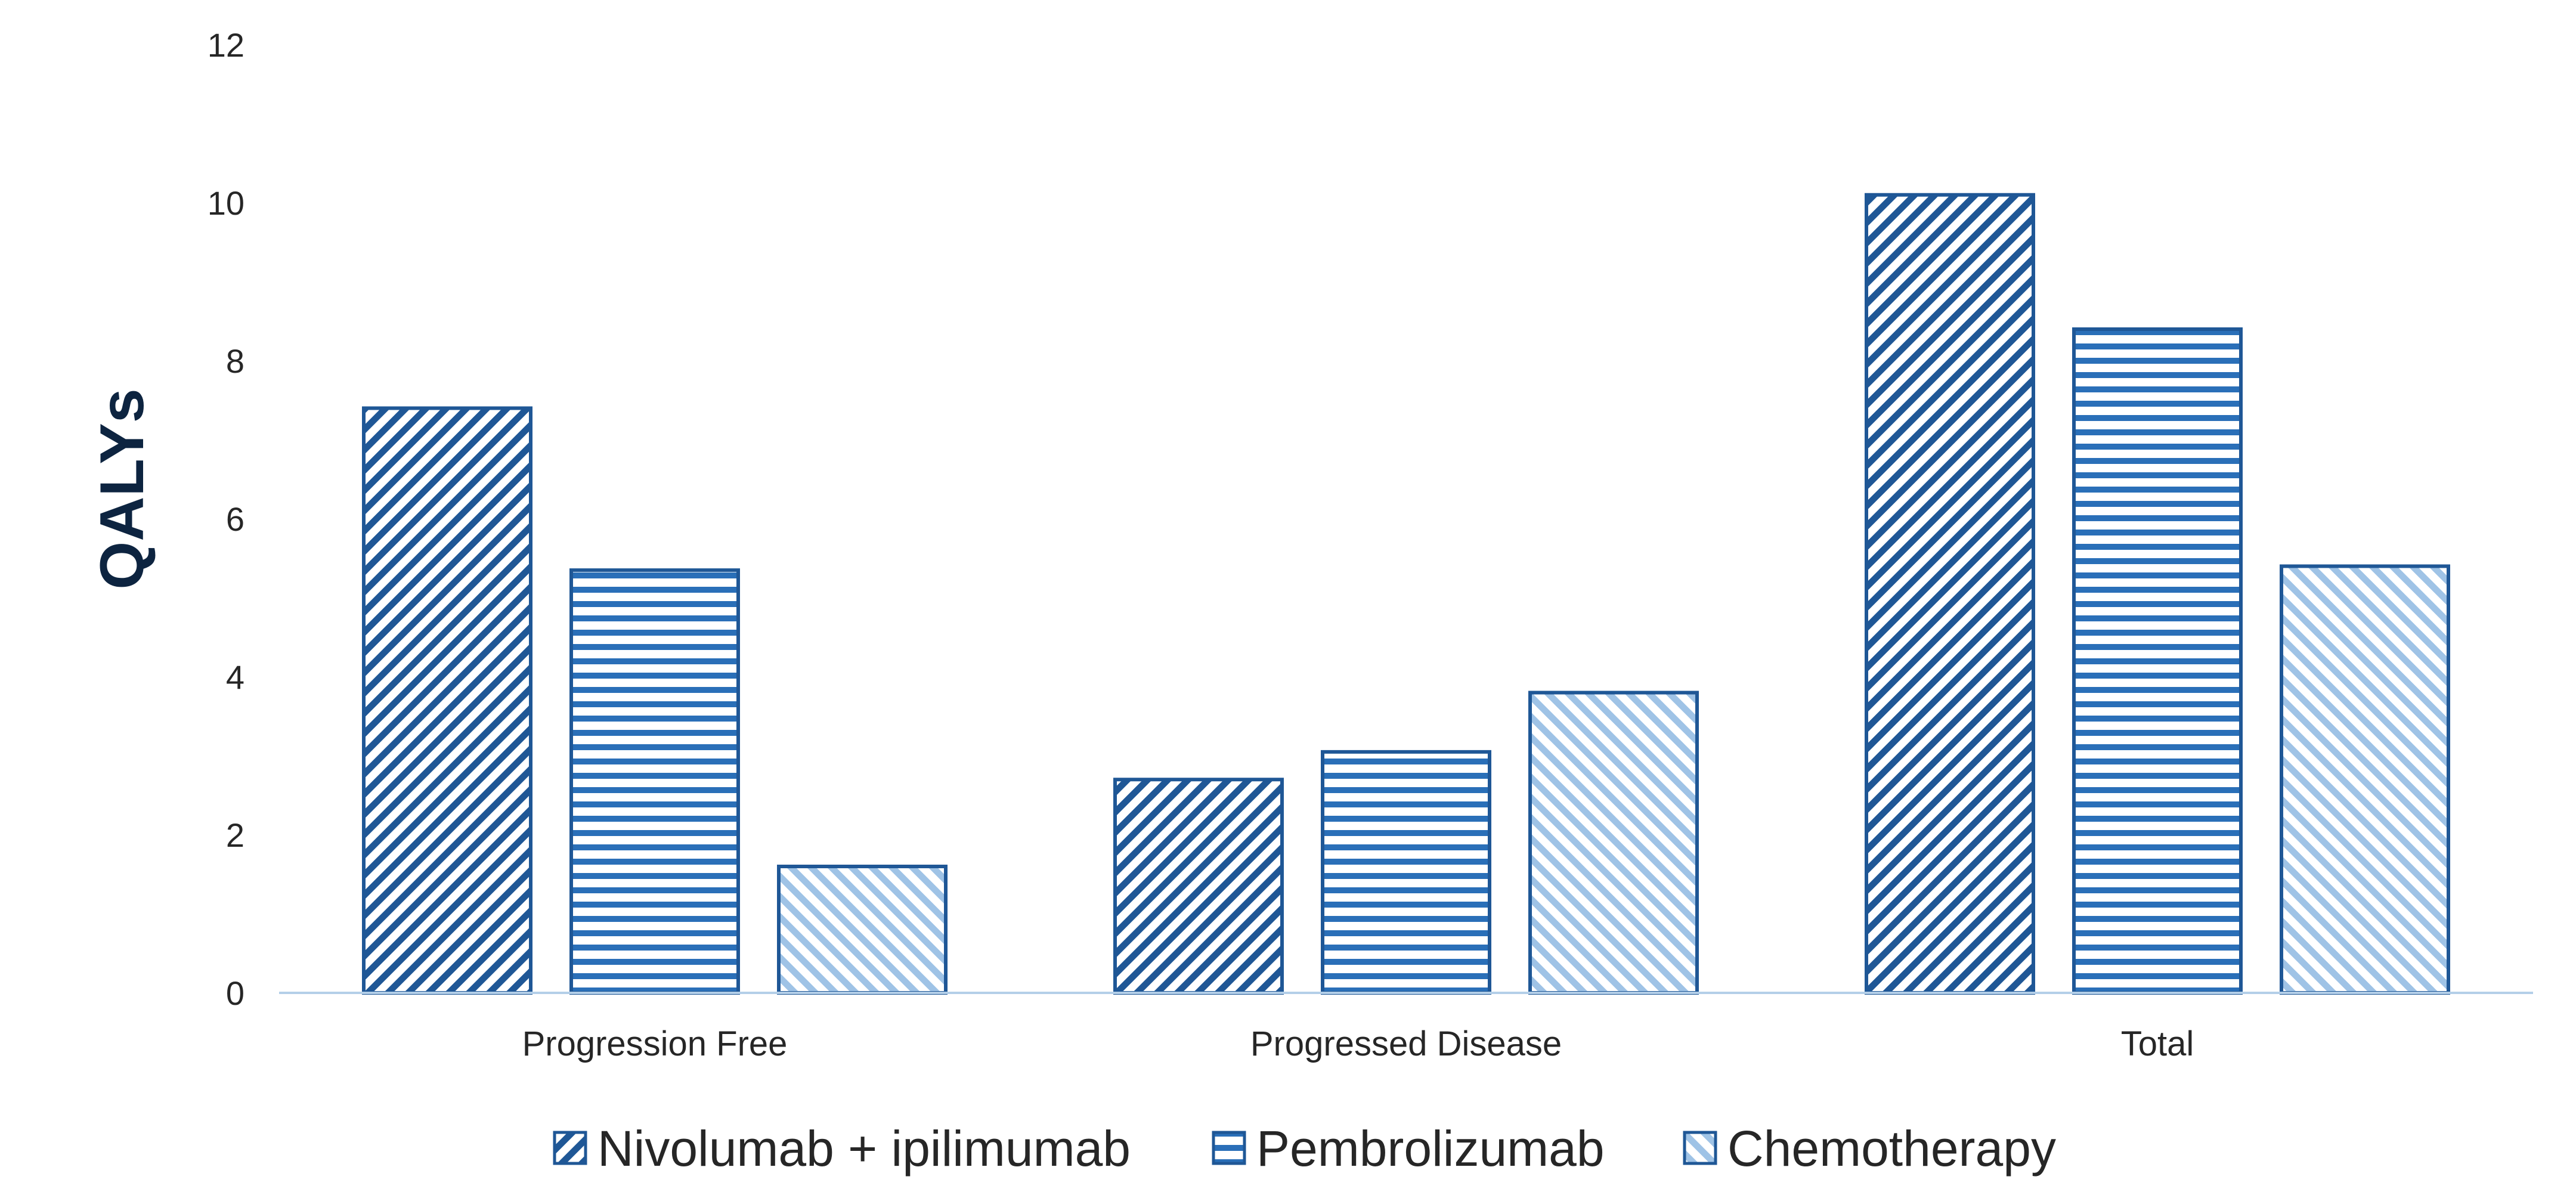  I want to click on y-tick-label: 8, so click(235, 361).